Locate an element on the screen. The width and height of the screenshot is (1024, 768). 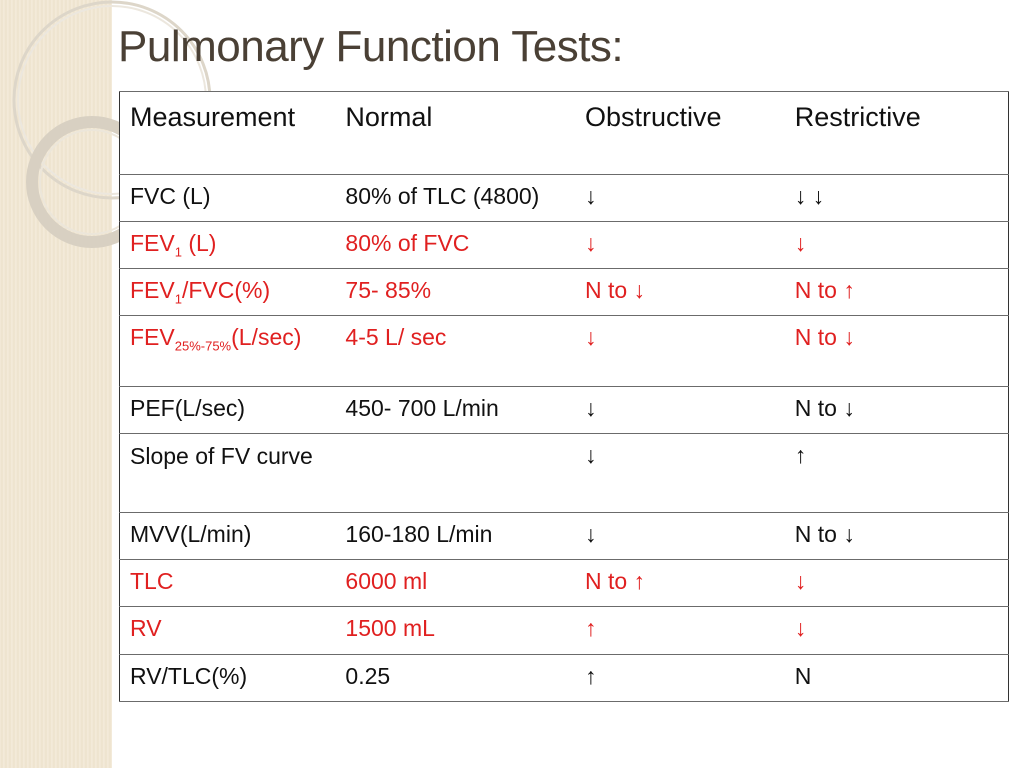
cell-normal: 75- 85% is located at coordinates (455, 292).